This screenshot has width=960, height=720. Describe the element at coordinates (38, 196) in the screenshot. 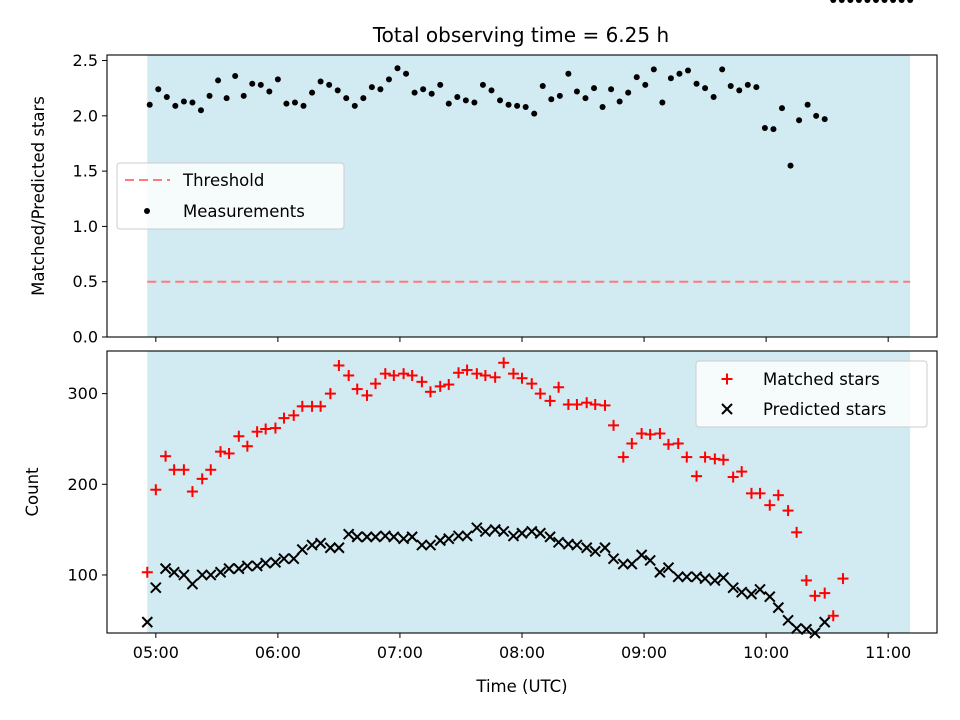

I see `ratio-y-axis-label: Matched/Predicted stars` at that location.